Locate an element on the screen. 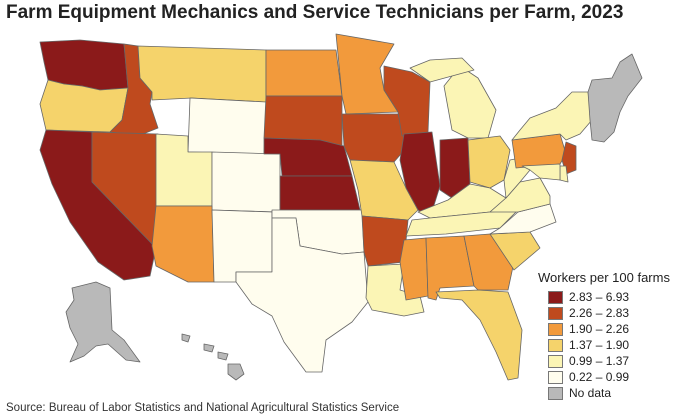  state-New York is located at coordinates (552, 116).